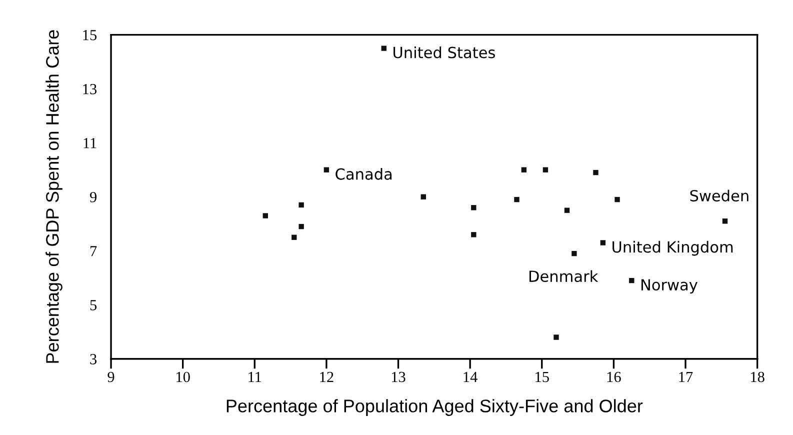 Image resolution: width=793 pixels, height=435 pixels. I want to click on annotation: Norway, so click(669, 286).